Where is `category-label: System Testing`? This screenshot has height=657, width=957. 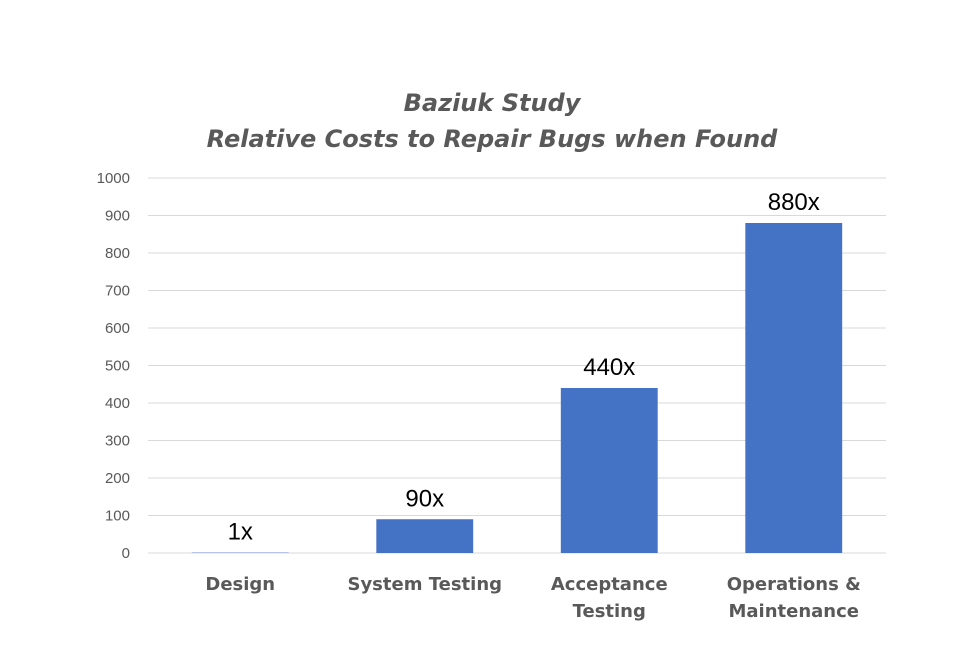 category-label: System Testing is located at coordinates (424, 584).